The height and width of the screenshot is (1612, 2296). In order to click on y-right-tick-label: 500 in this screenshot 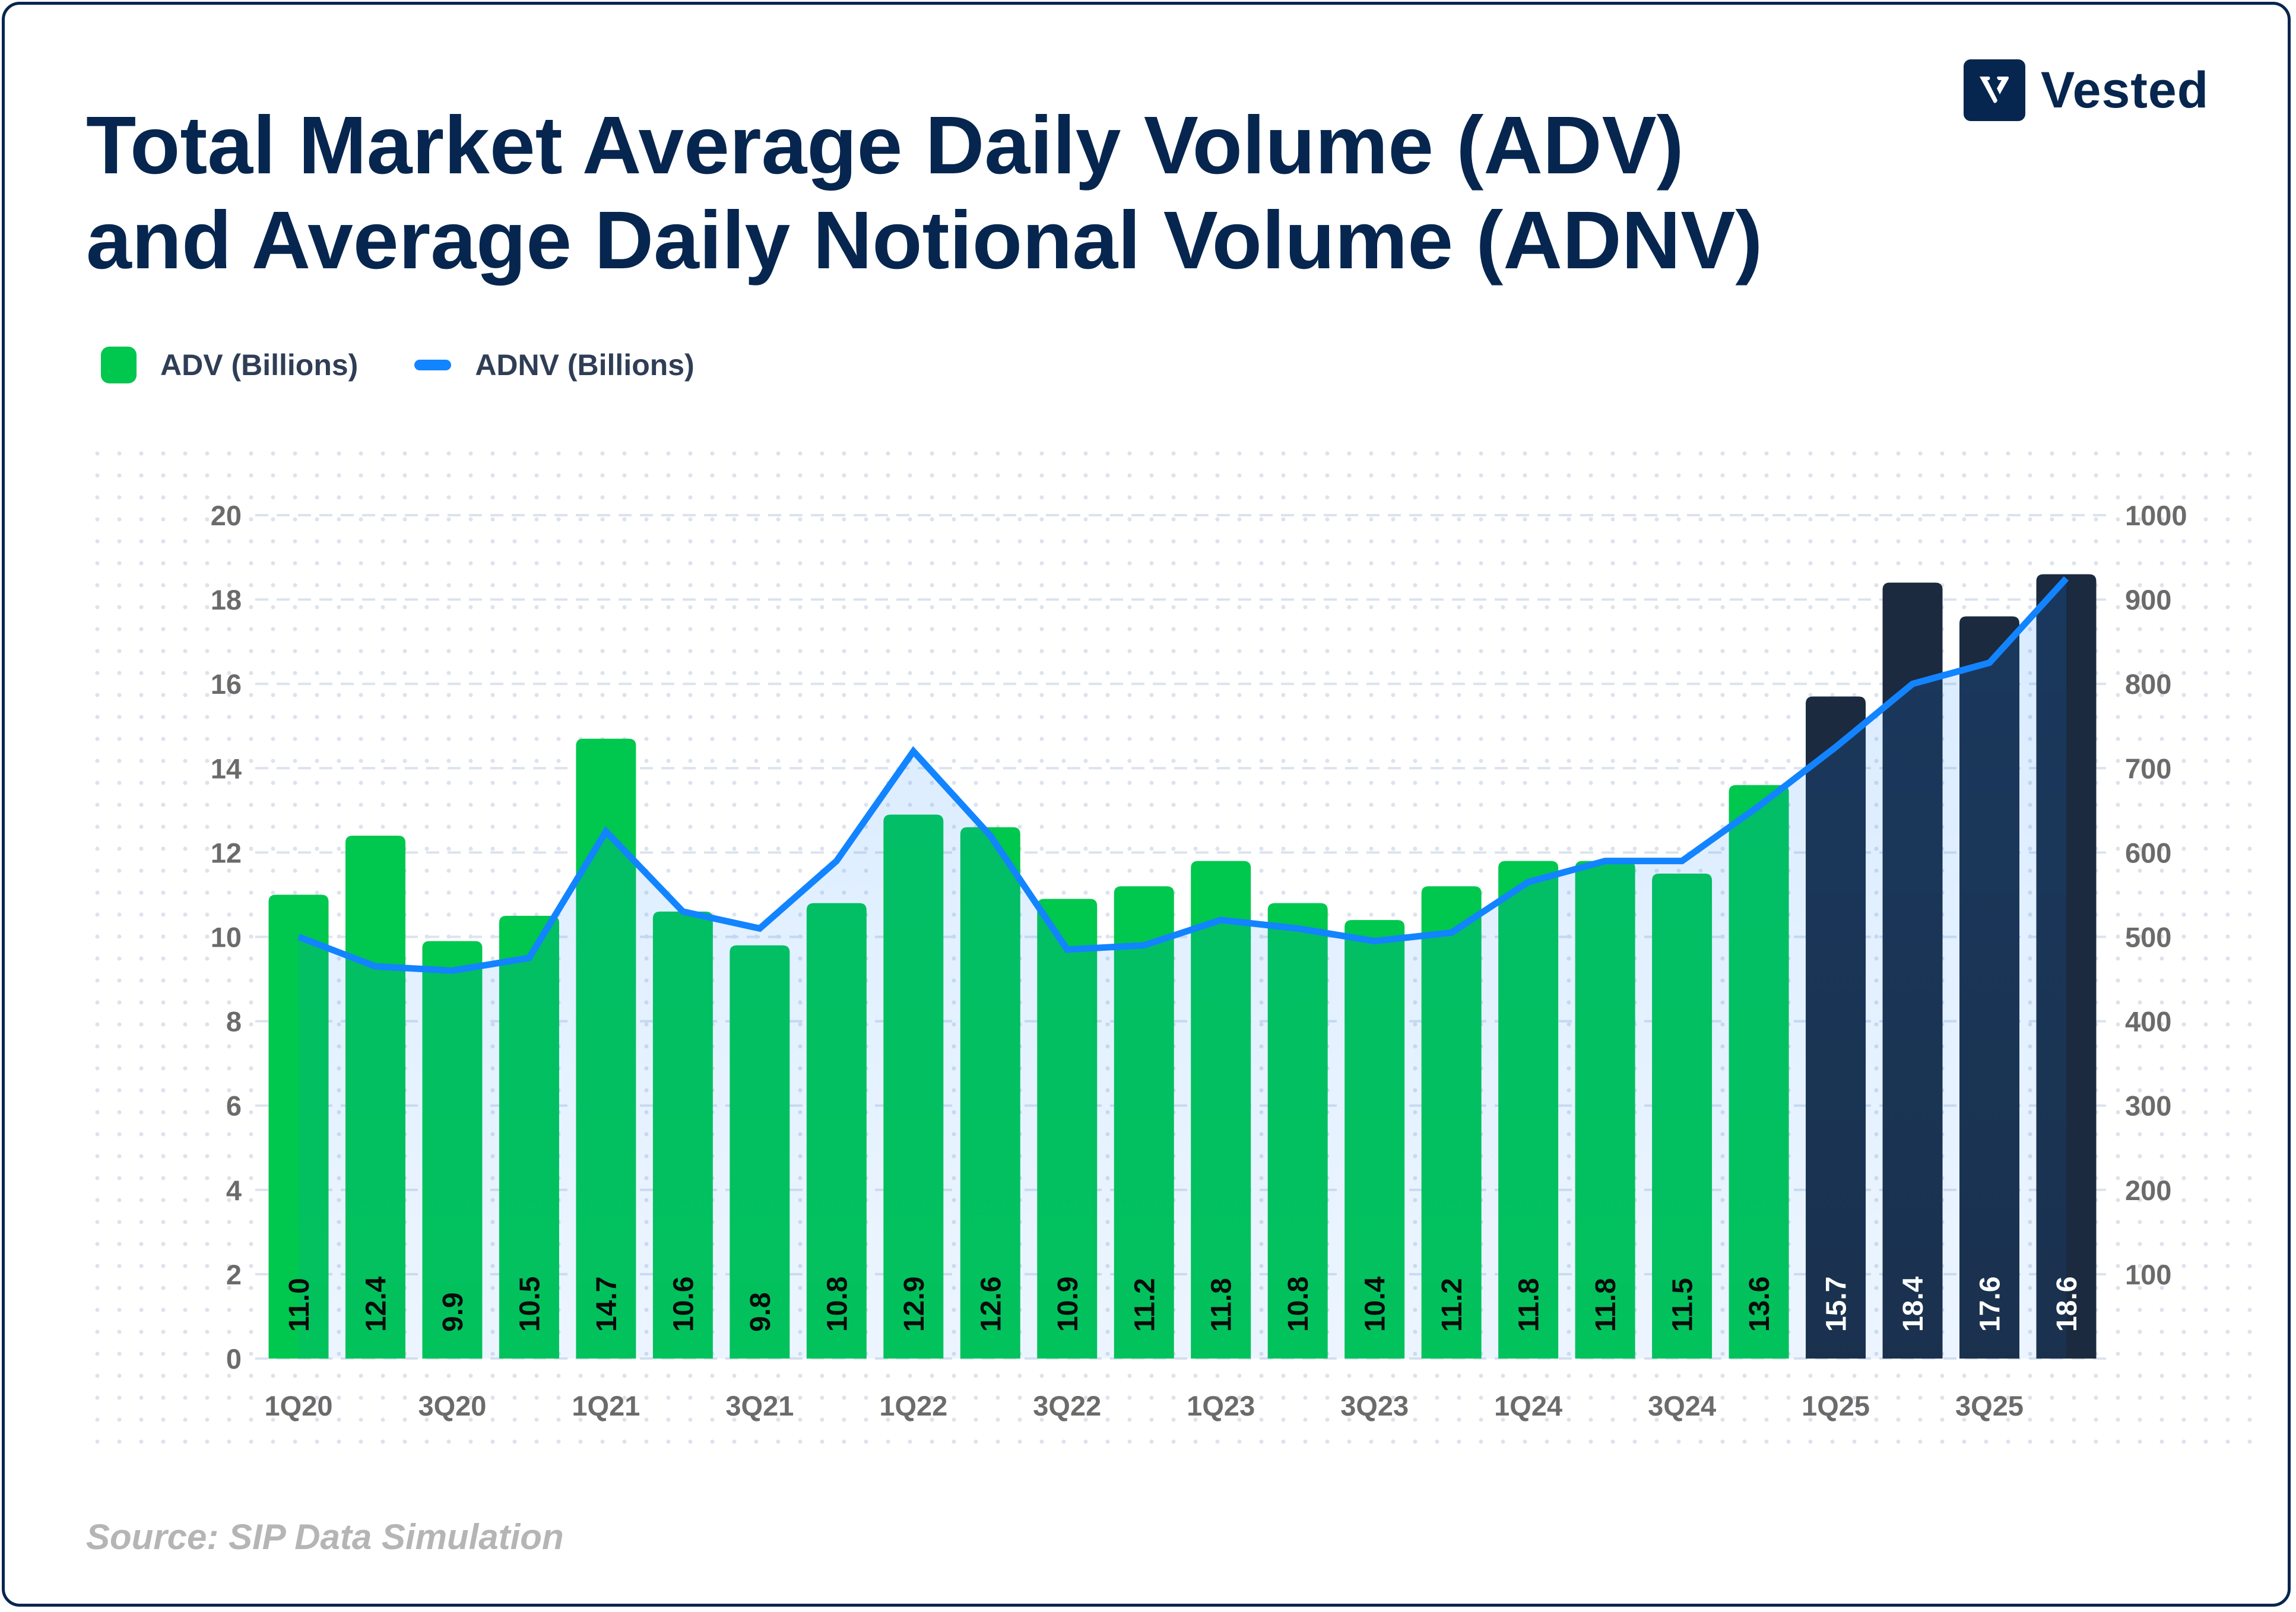, I will do `click(2148, 937)`.